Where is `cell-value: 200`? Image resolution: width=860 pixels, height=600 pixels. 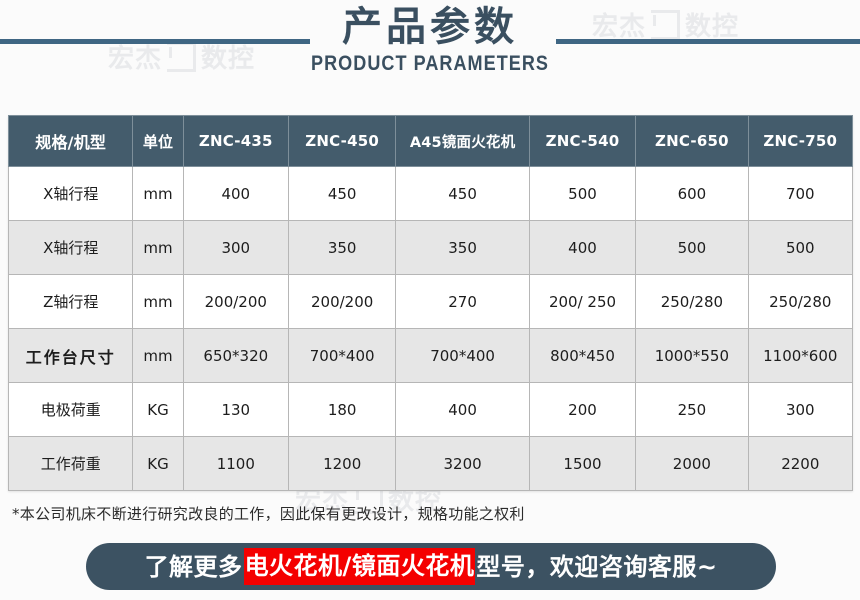
cell-value: 200 is located at coordinates (582, 409).